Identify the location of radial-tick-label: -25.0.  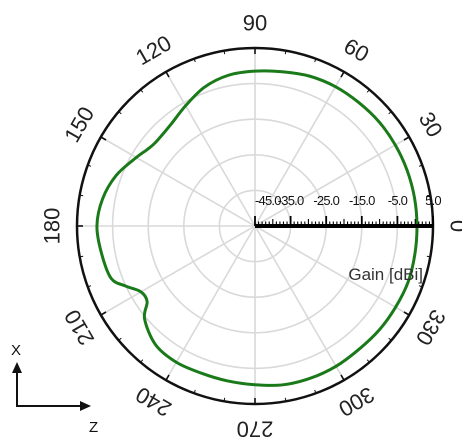
(326, 200).